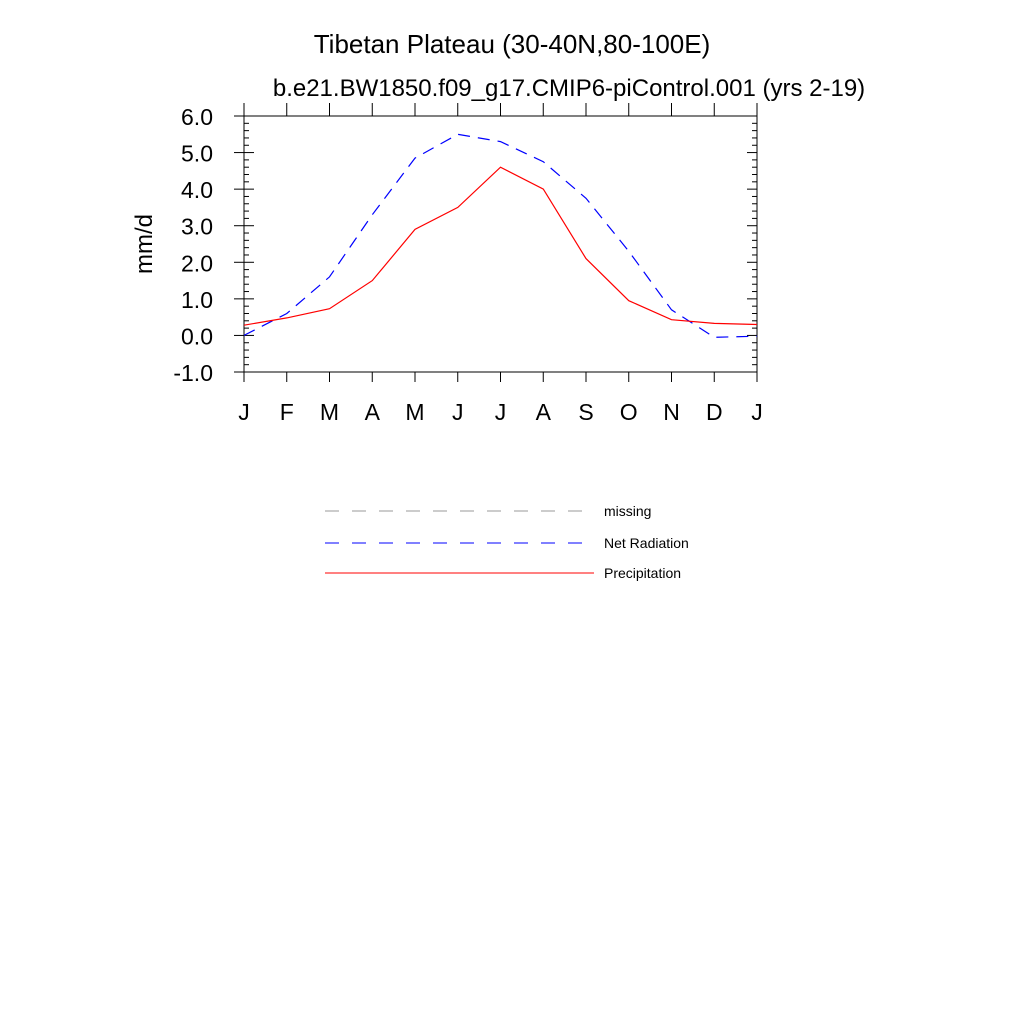 The height and width of the screenshot is (1024, 1024). Describe the element at coordinates (193, 373) in the screenshot. I see `y-tick-label: -1.0` at that location.